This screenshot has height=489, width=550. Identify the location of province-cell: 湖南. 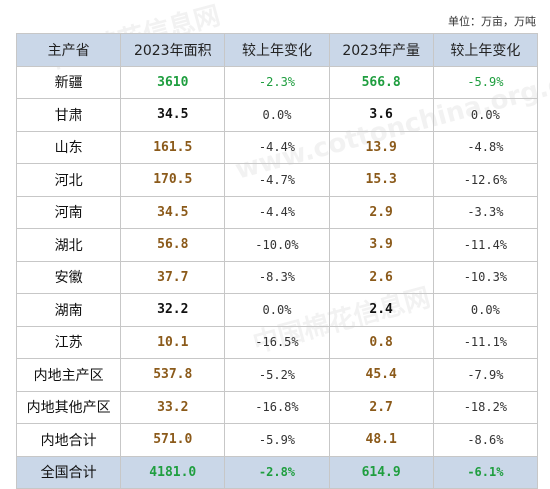
(68, 310).